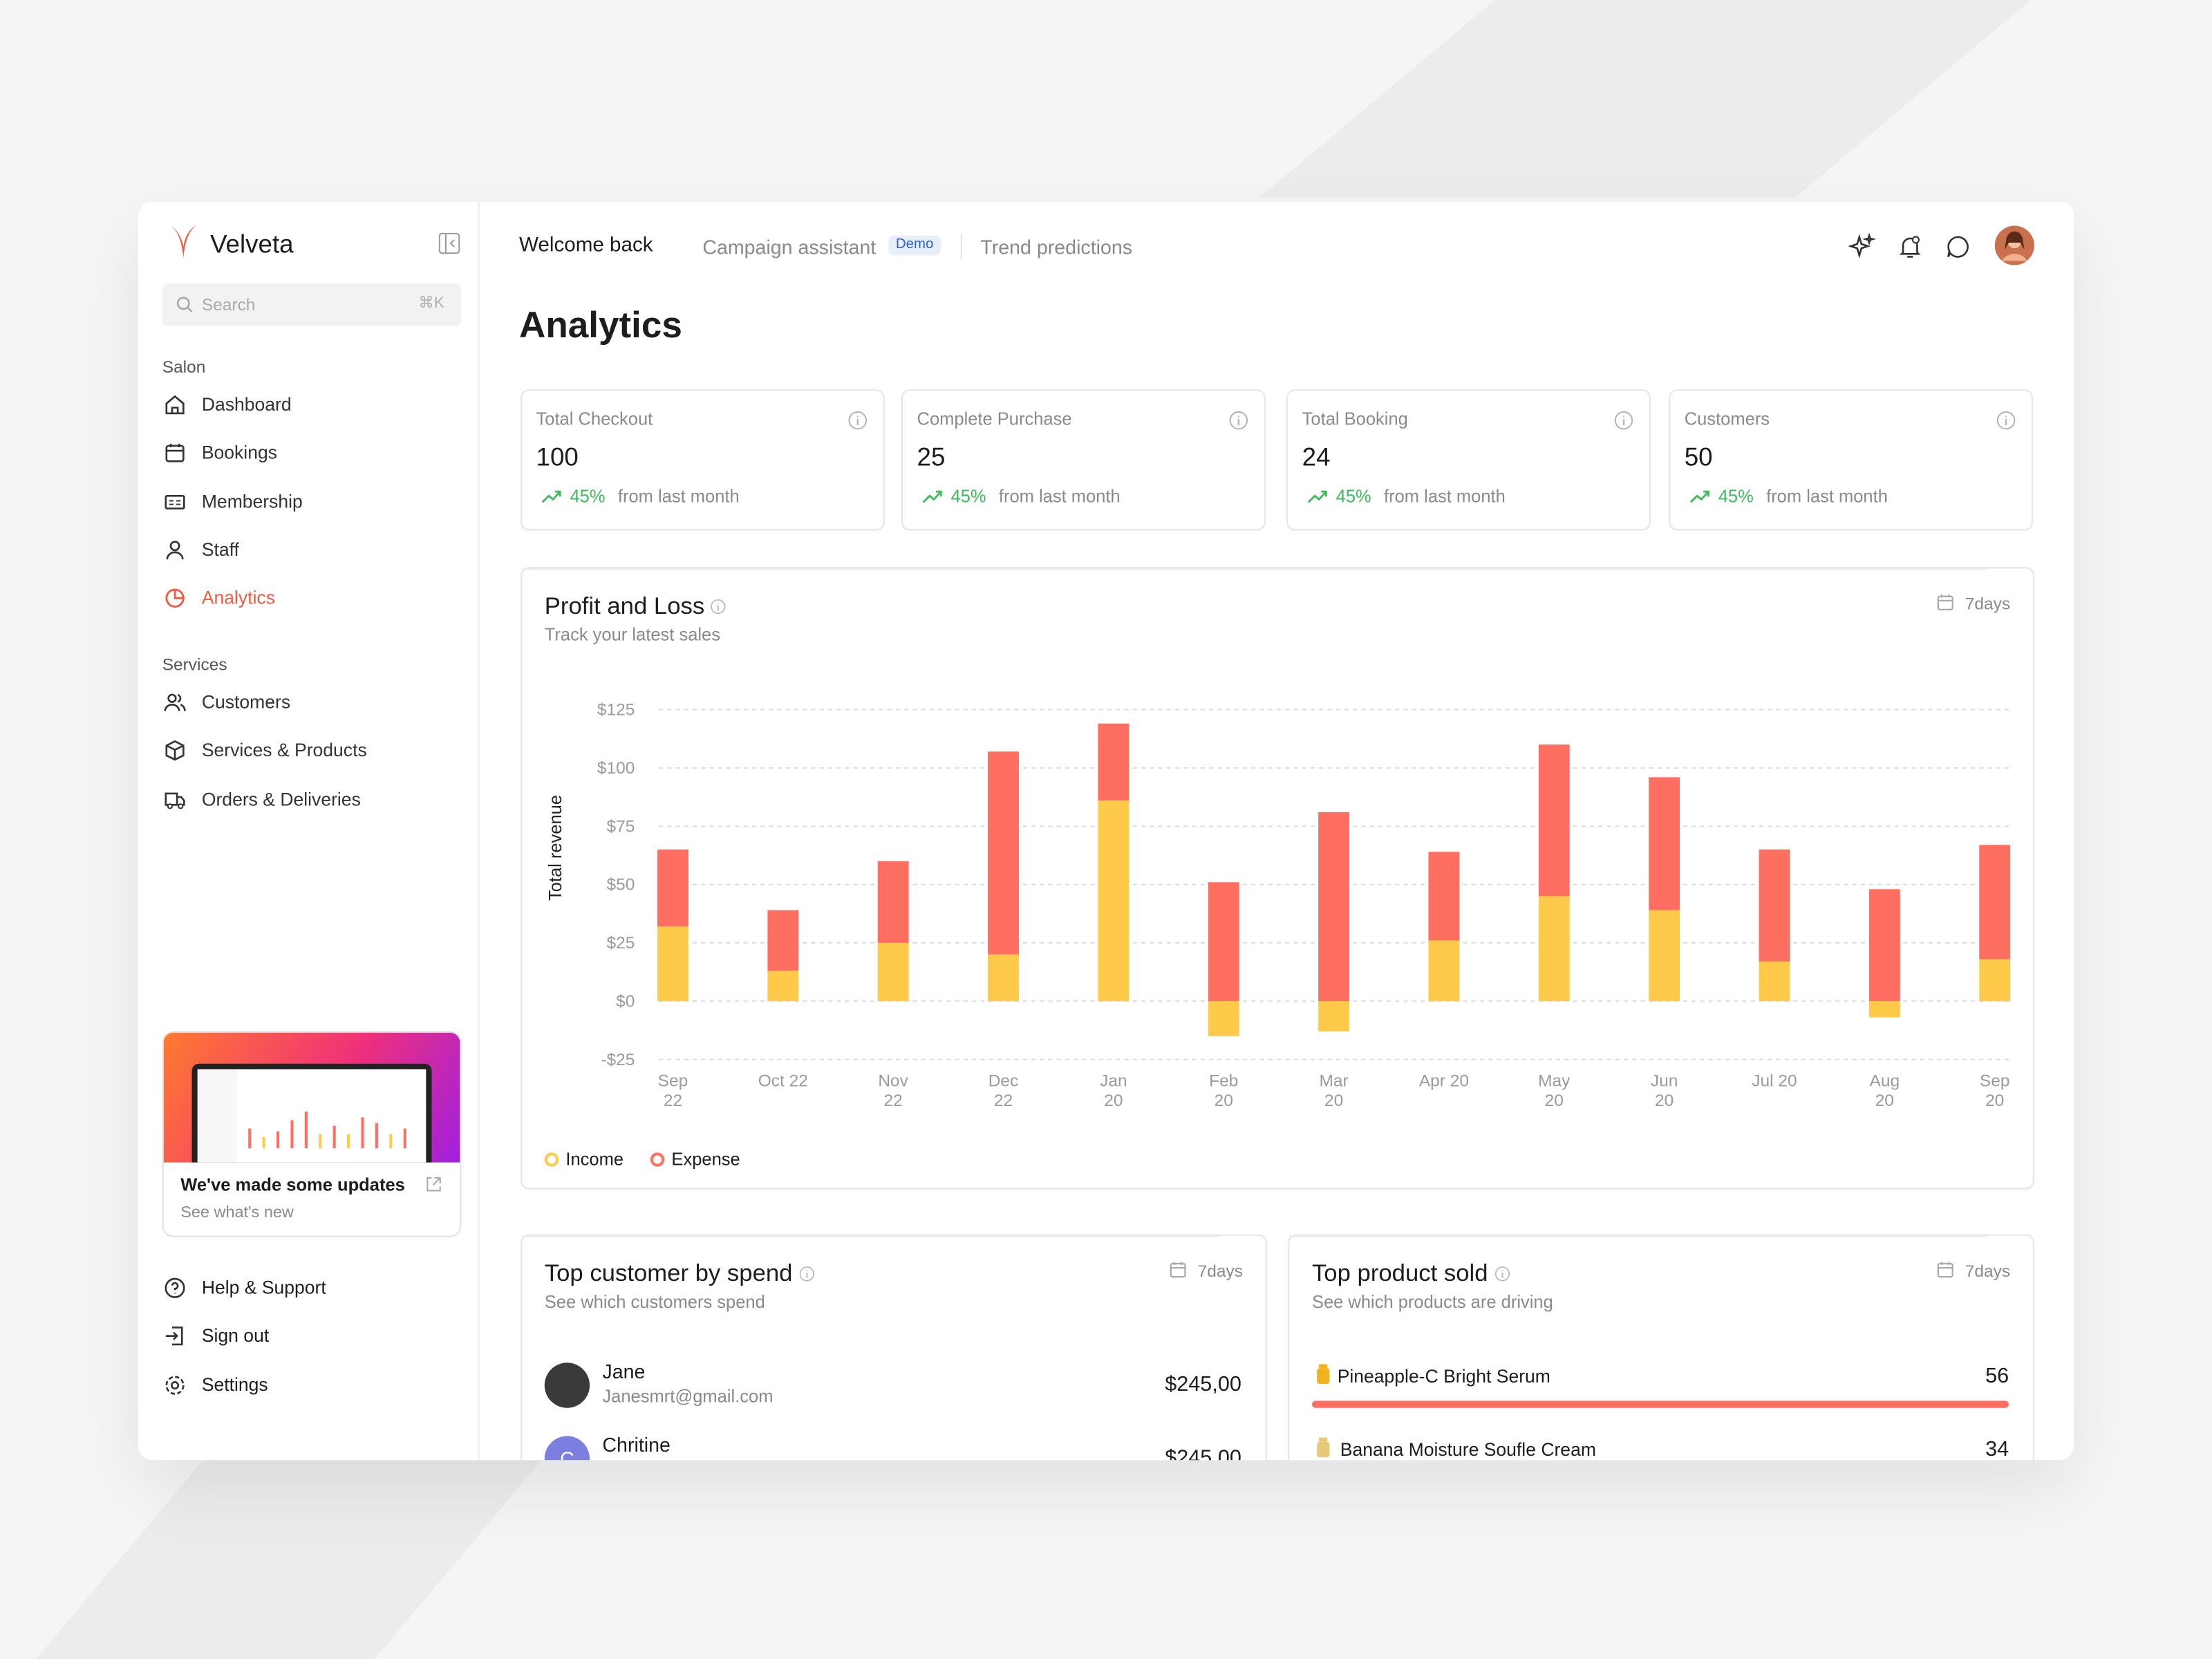 The width and height of the screenshot is (2212, 1659). Describe the element at coordinates (237, 1213) in the screenshot. I see `update-subtitle: See what's new` at that location.